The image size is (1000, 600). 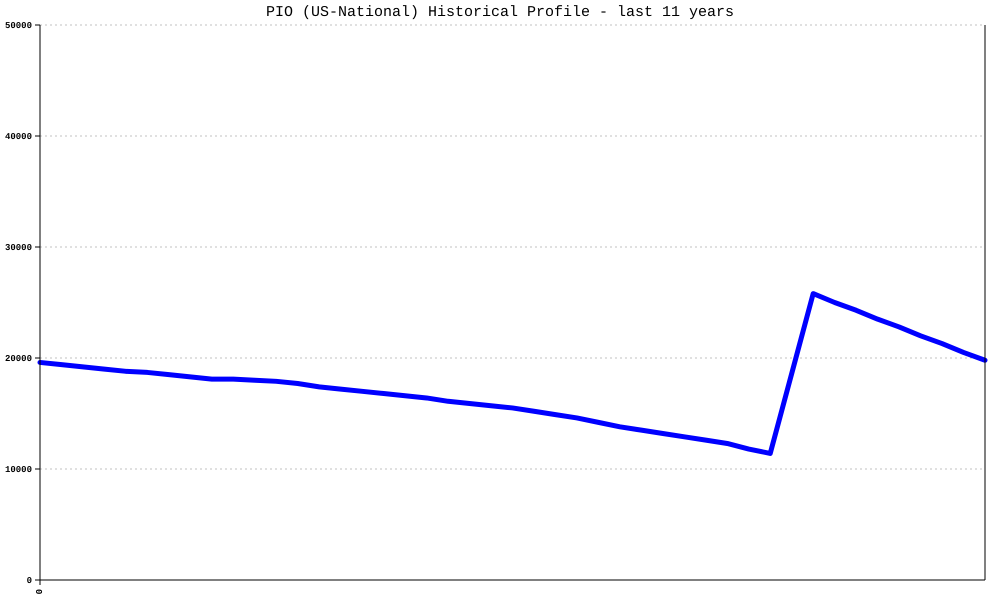 I want to click on y-tick-label: 20000, so click(x=18, y=359).